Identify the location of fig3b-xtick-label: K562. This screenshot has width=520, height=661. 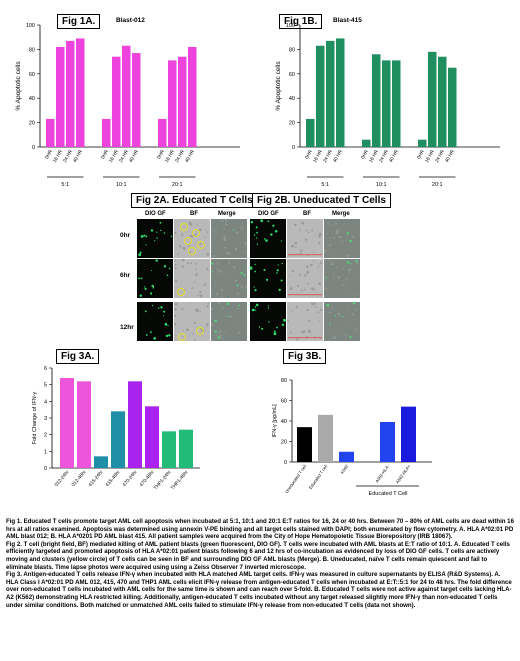
(345, 468).